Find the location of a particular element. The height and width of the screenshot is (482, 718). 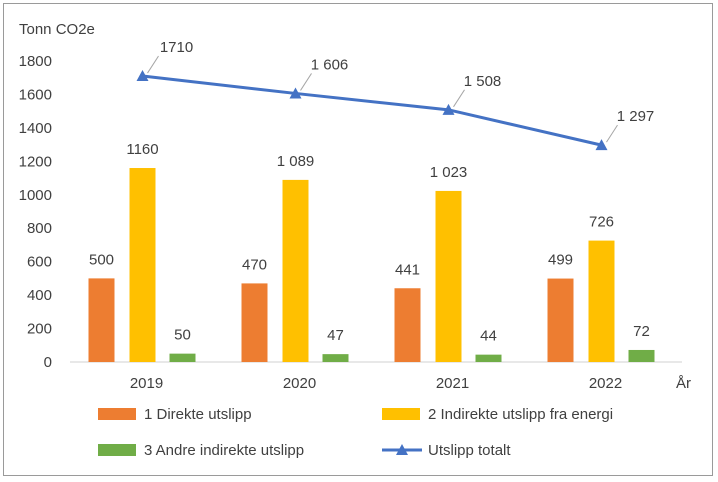

bar-data-label: 726 is located at coordinates (601, 222).